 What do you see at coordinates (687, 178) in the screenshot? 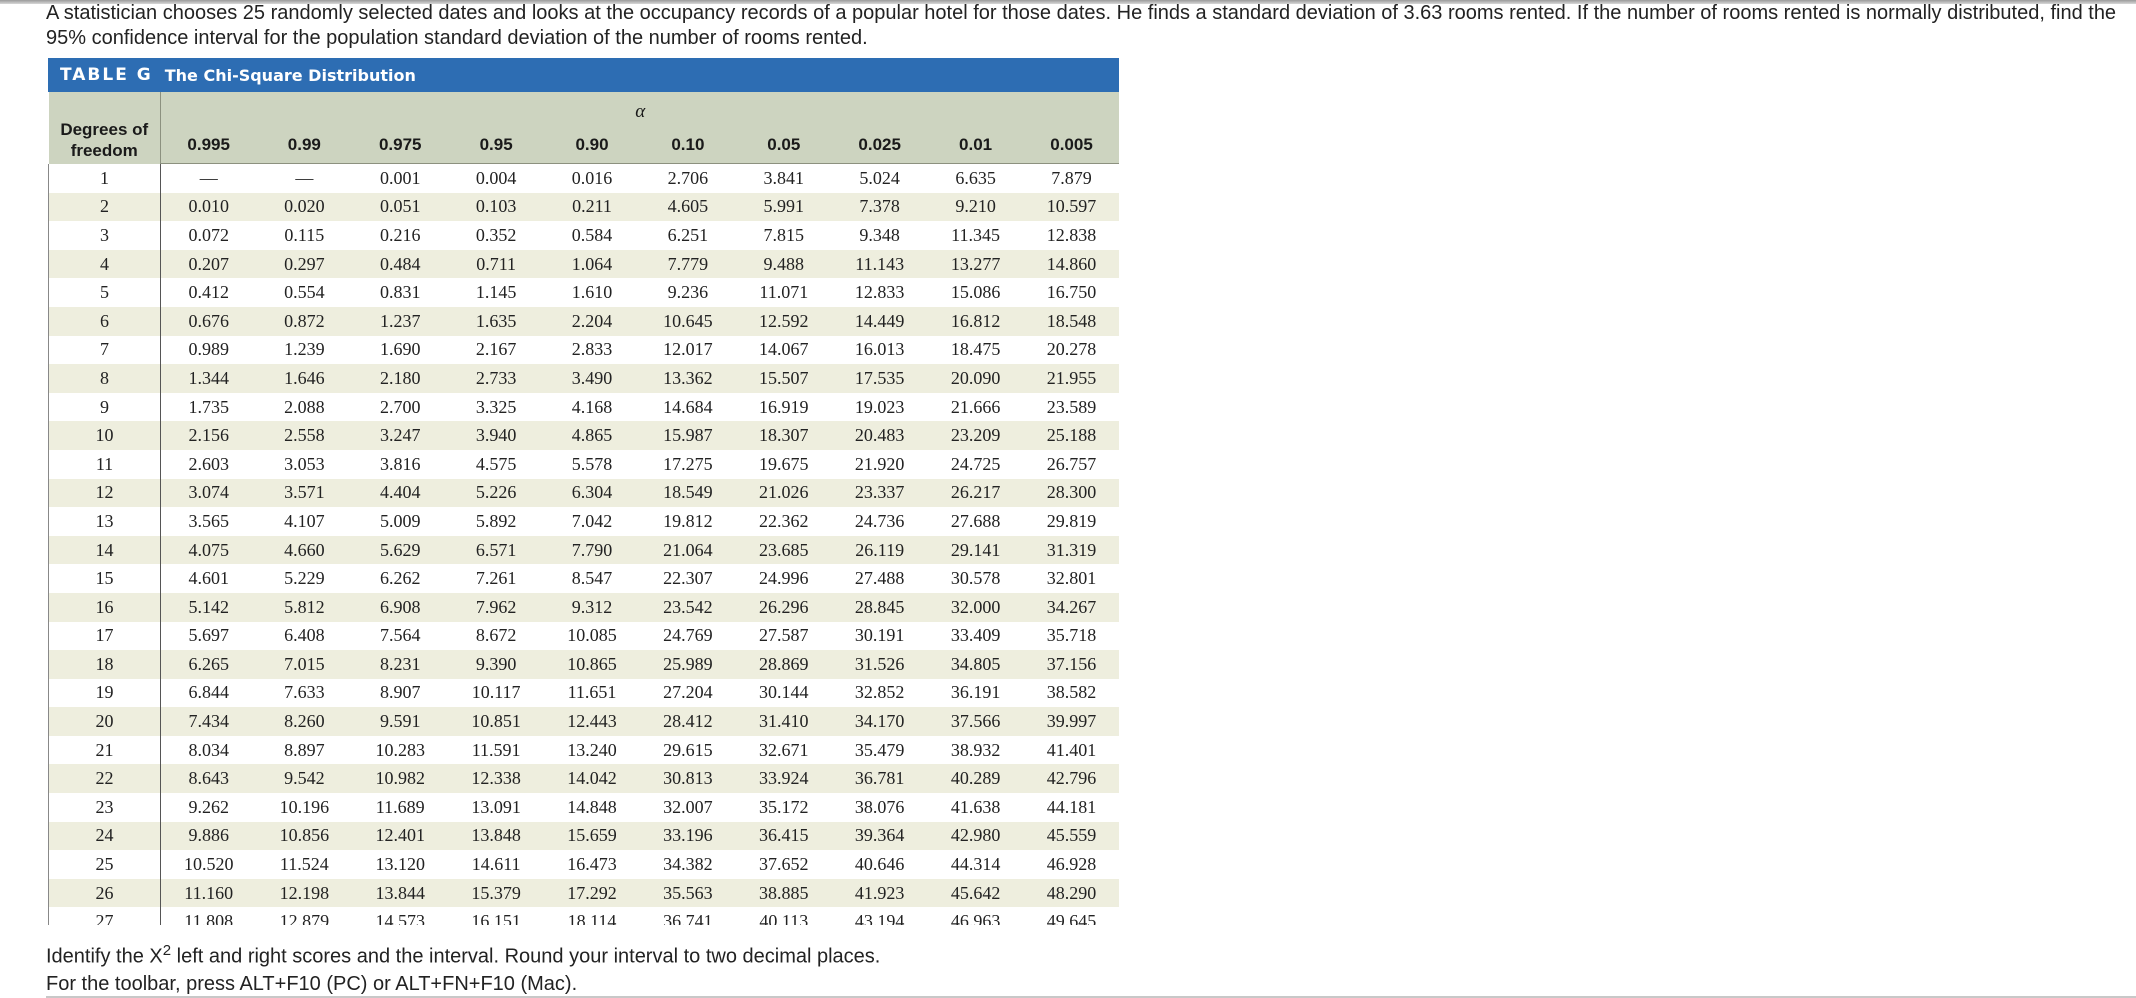
I see `value-cell: 2.706` at bounding box center [687, 178].